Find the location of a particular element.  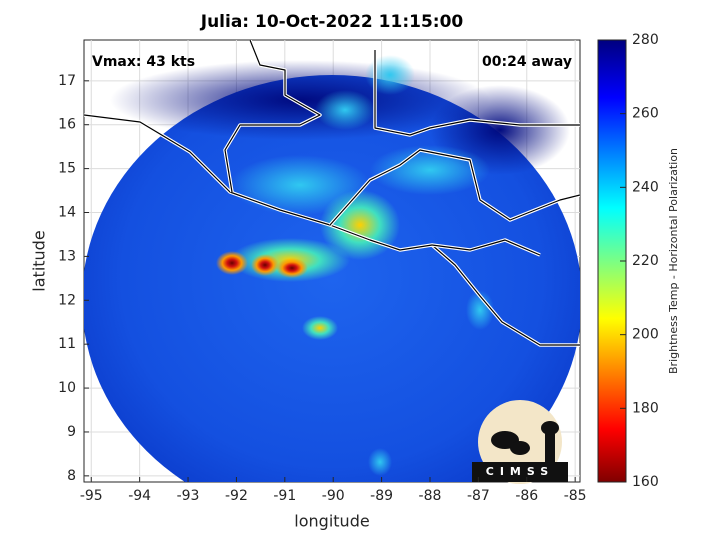

colorbar-tick-label: 240 is located at coordinates (645, 187).